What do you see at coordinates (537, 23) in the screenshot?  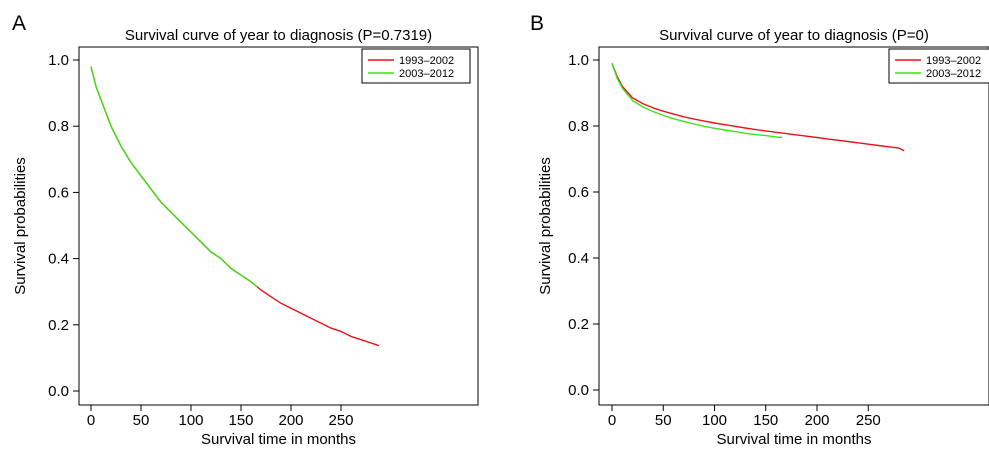 I see `panel-b-label: B` at bounding box center [537, 23].